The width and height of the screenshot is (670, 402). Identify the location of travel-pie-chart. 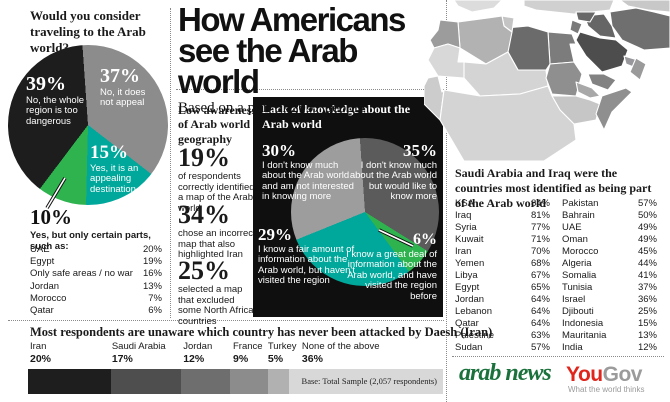
(88, 125).